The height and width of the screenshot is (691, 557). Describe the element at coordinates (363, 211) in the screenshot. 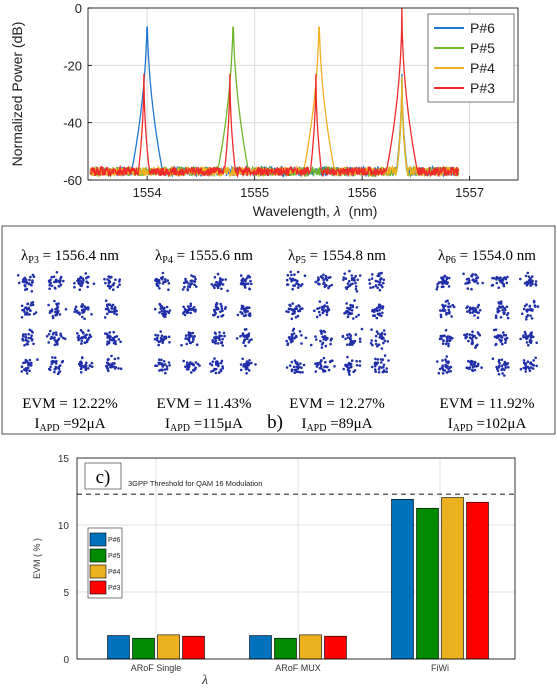

I see `x-axis-title-unit: (nm)` at that location.